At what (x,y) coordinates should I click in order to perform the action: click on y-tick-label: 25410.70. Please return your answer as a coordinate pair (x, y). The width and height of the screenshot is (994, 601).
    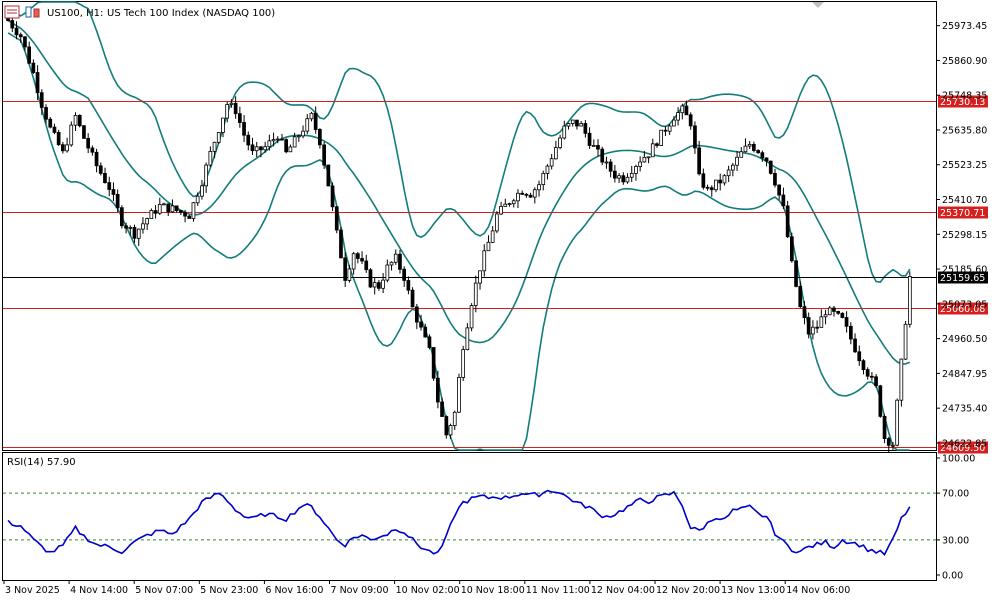
    Looking at the image, I should click on (964, 200).